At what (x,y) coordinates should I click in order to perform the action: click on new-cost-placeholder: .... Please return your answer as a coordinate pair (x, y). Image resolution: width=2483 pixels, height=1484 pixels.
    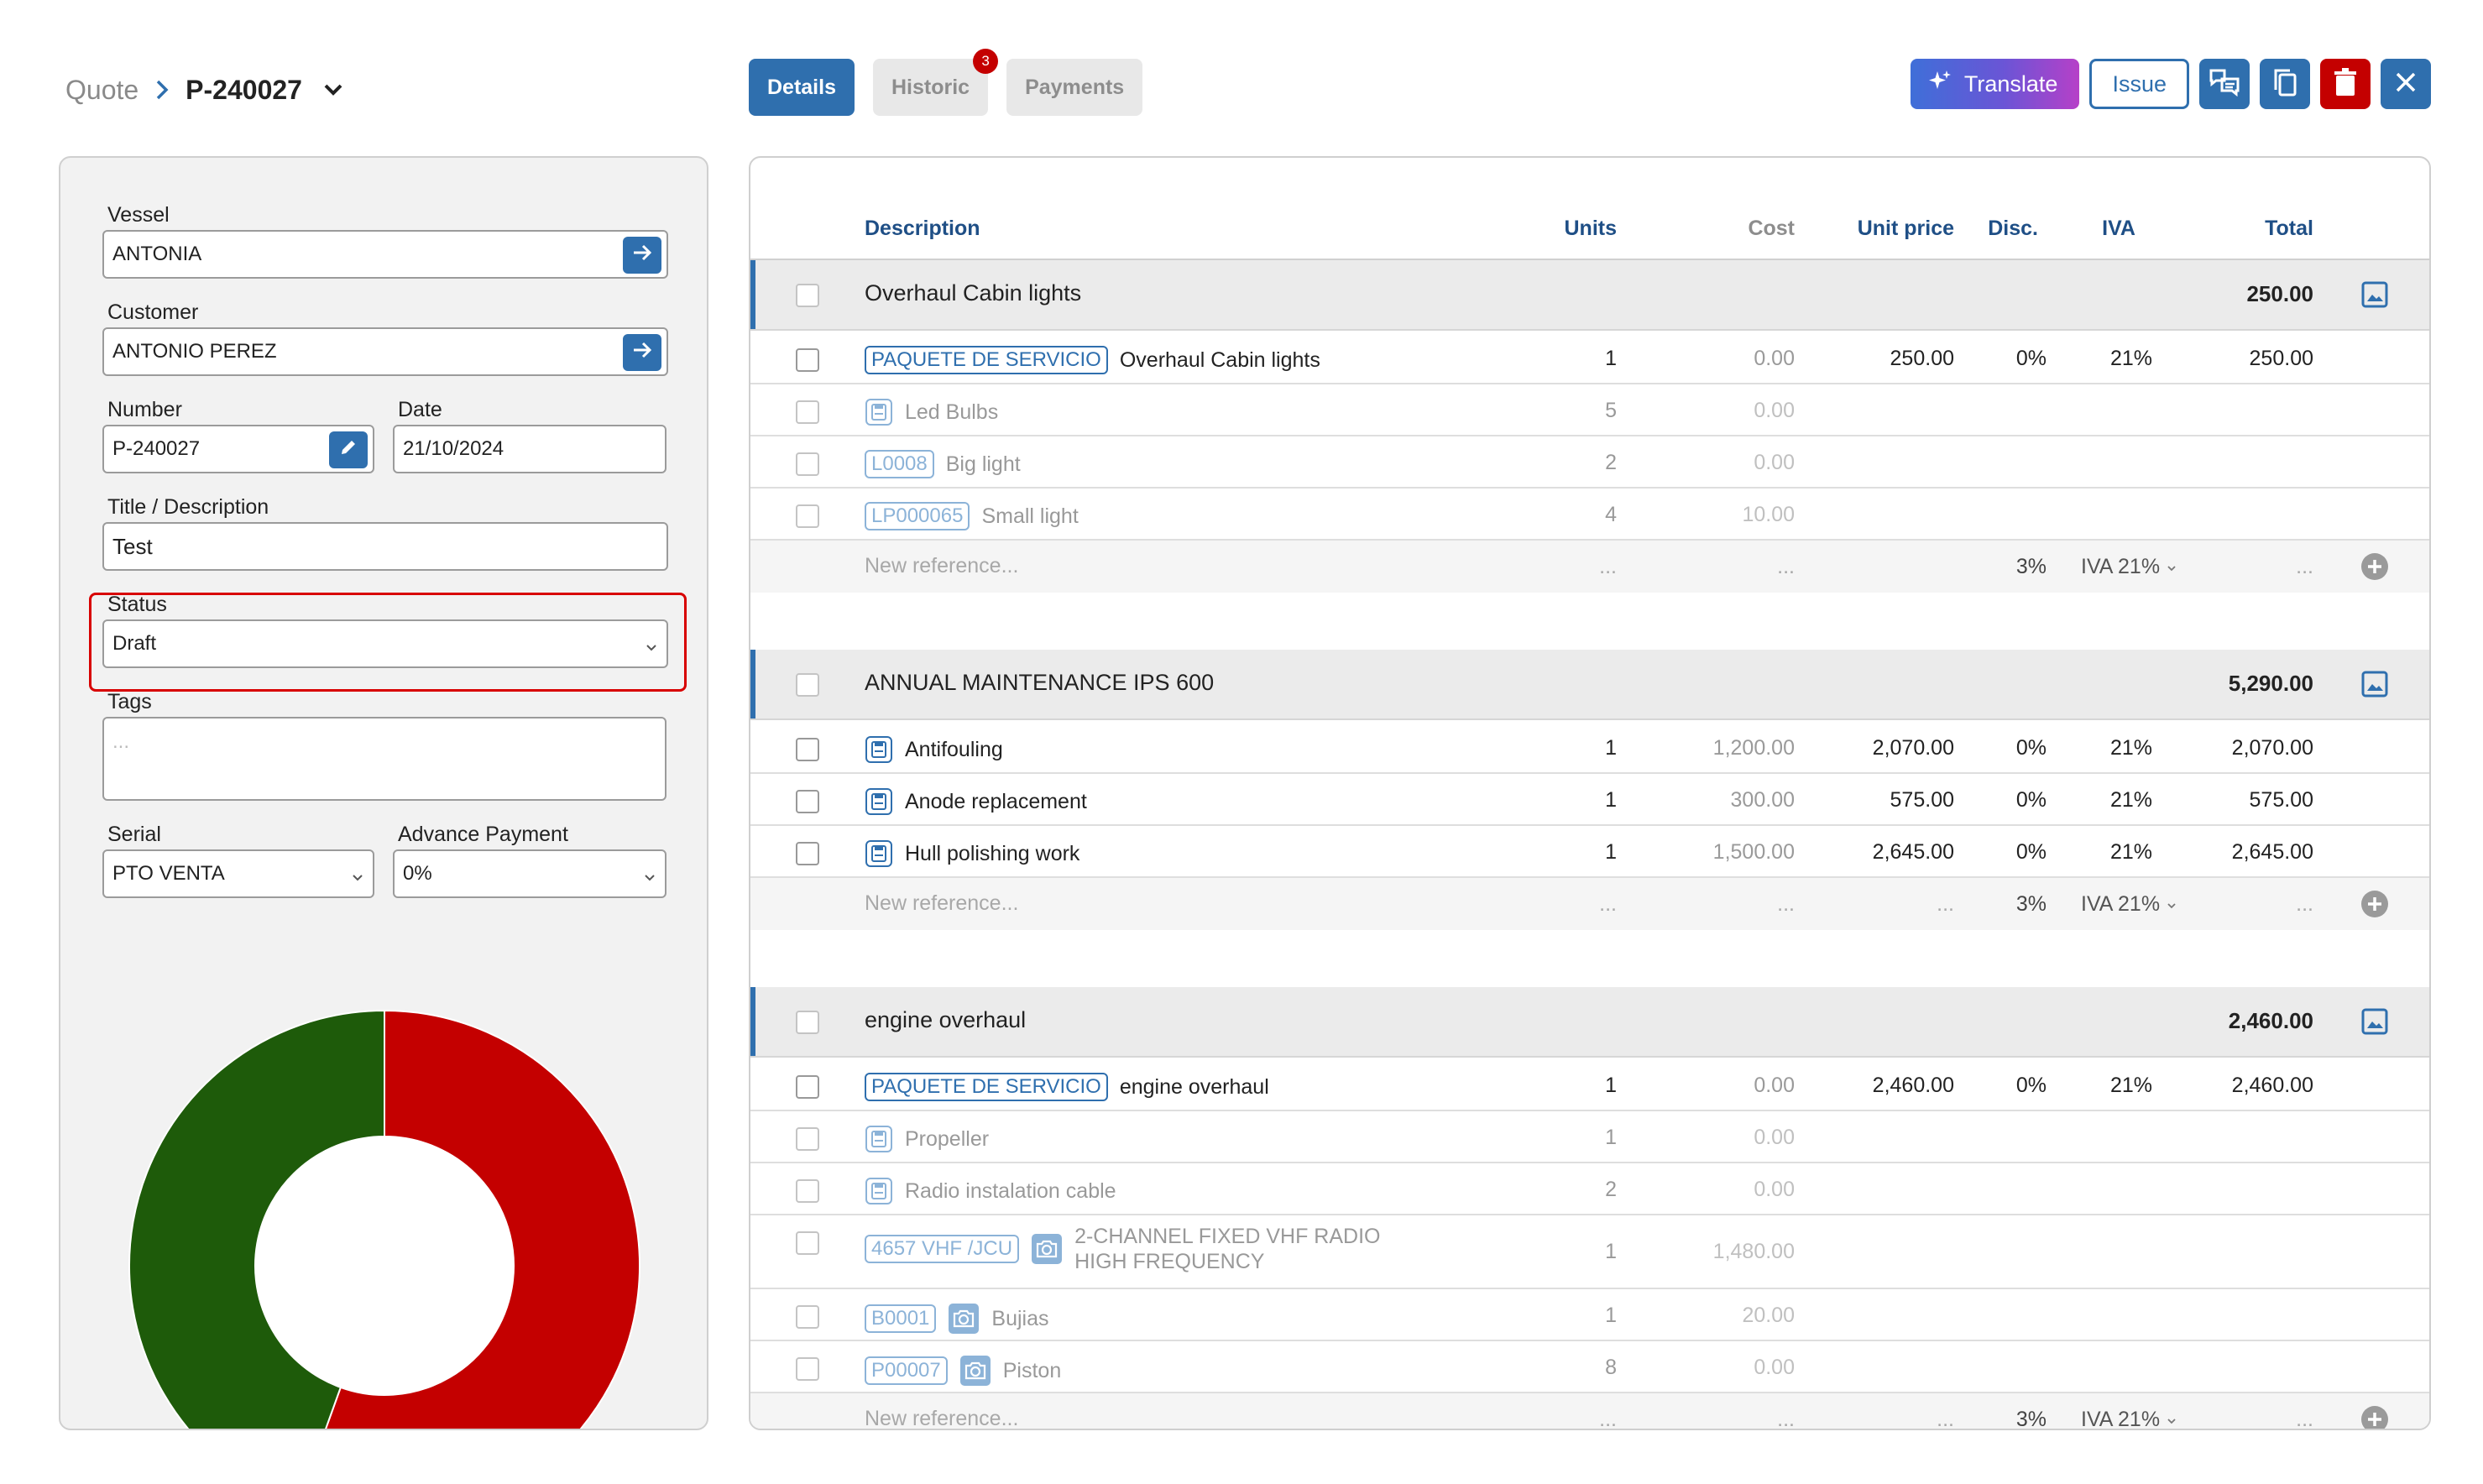
    Looking at the image, I should click on (1786, 904).